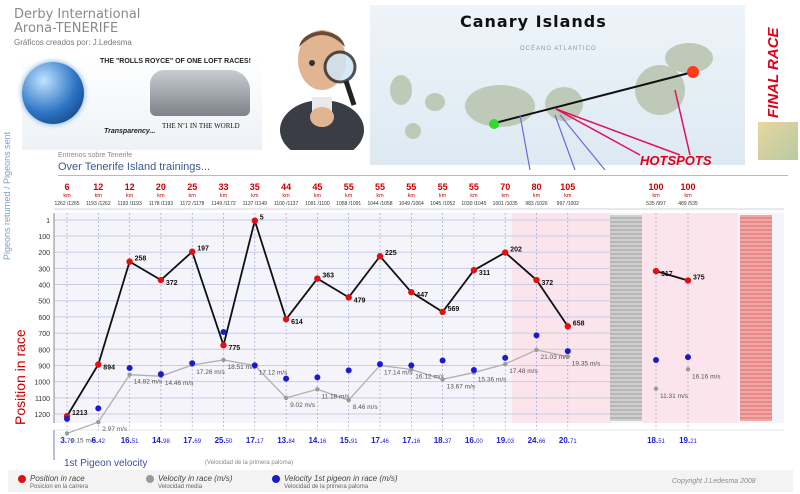 The image size is (800, 494). Describe the element at coordinates (44, 237) in the screenshot. I see `y-tick-label: 100` at that location.